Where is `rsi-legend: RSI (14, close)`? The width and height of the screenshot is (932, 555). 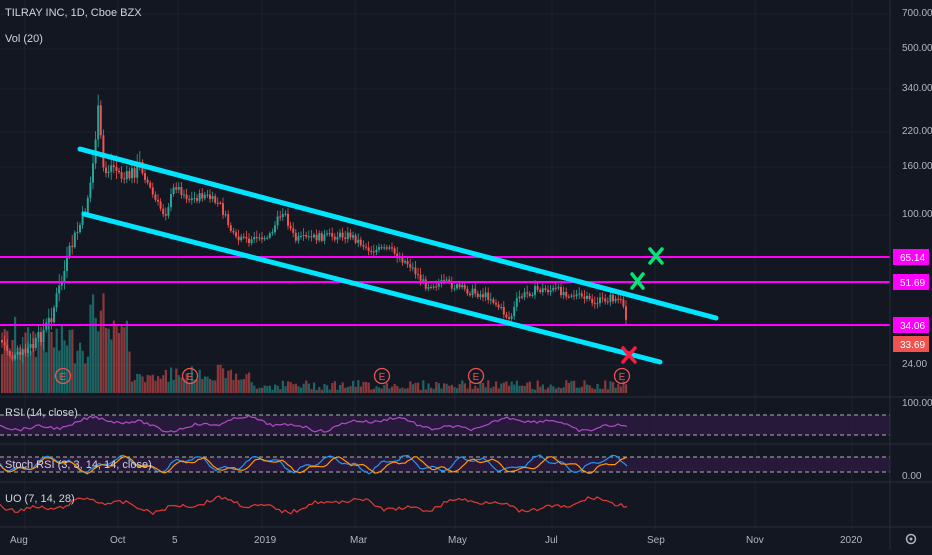 rsi-legend: RSI (14, close) is located at coordinates (41, 413).